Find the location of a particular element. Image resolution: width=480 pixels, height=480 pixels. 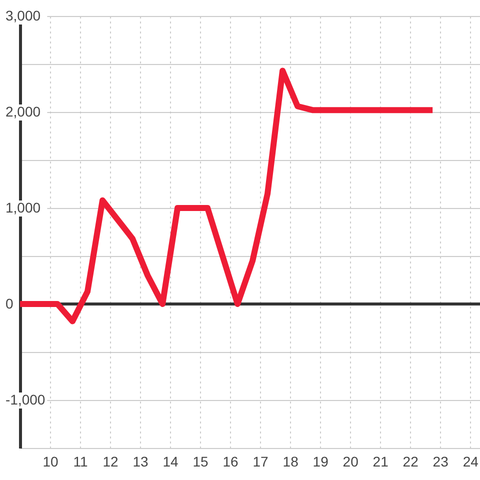

x-tick-label: 10 is located at coordinates (50, 462).